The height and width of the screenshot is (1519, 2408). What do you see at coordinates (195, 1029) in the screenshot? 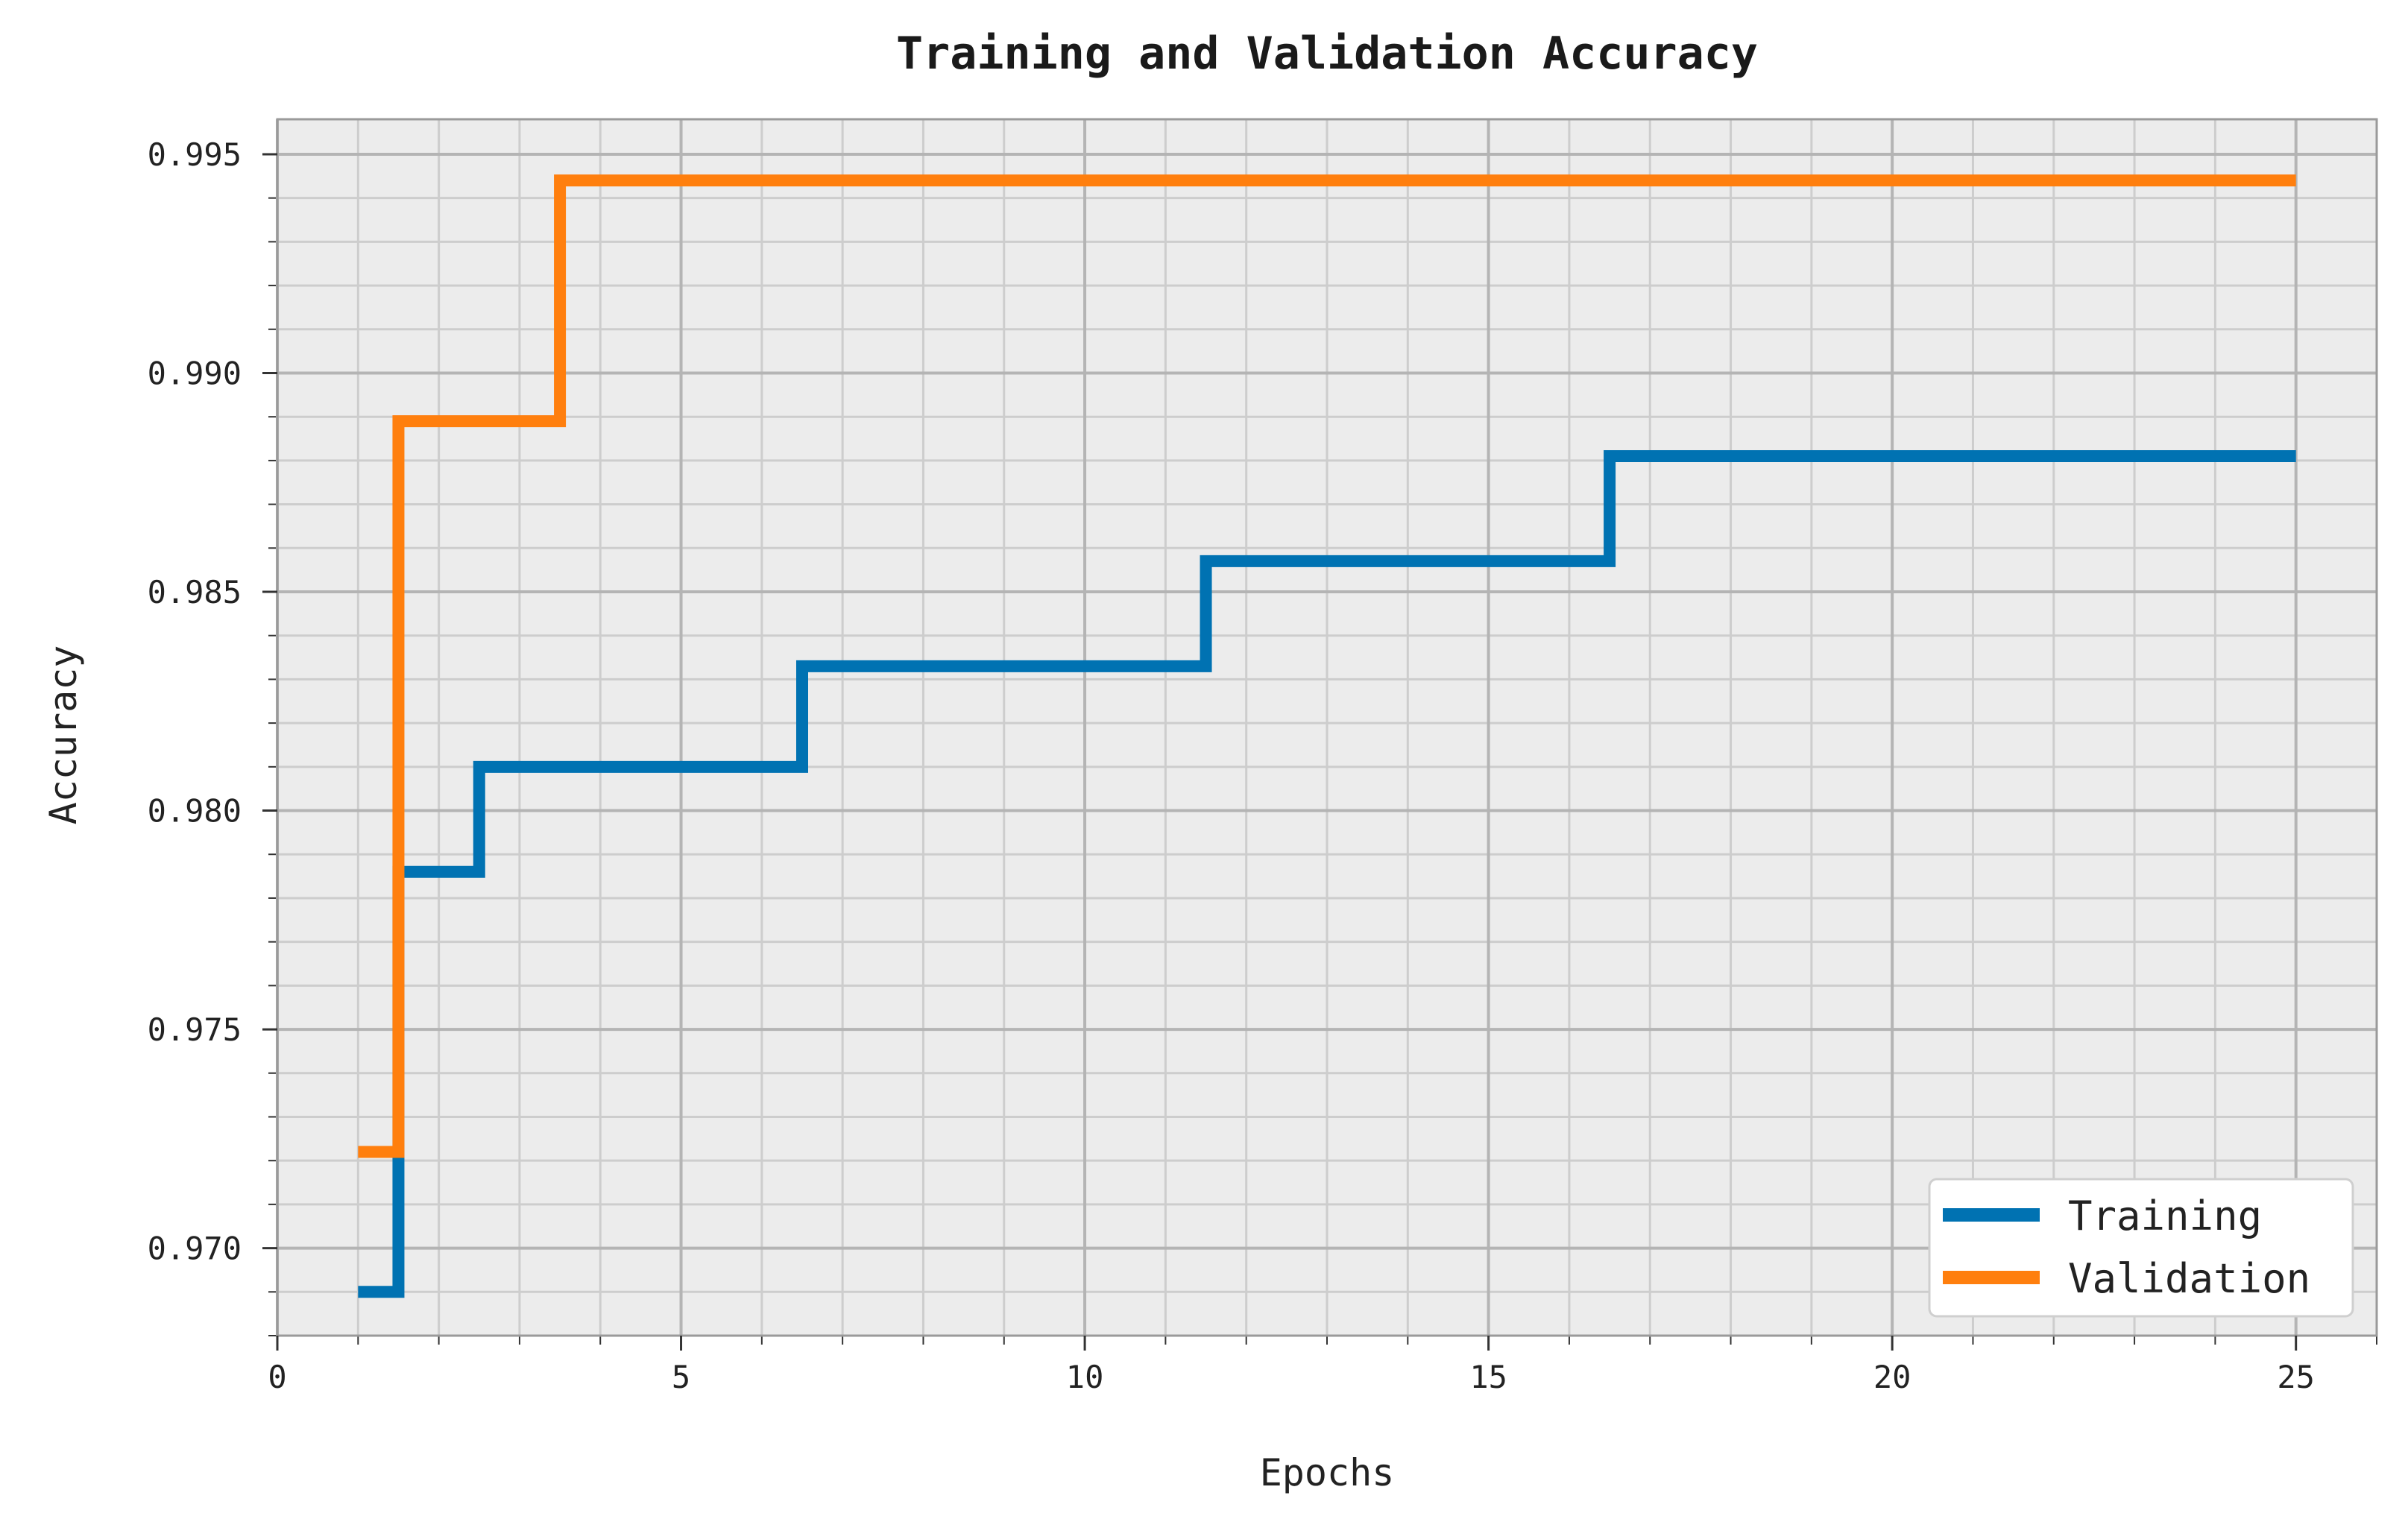
I see `y-tick-label: 0.975` at bounding box center [195, 1029].